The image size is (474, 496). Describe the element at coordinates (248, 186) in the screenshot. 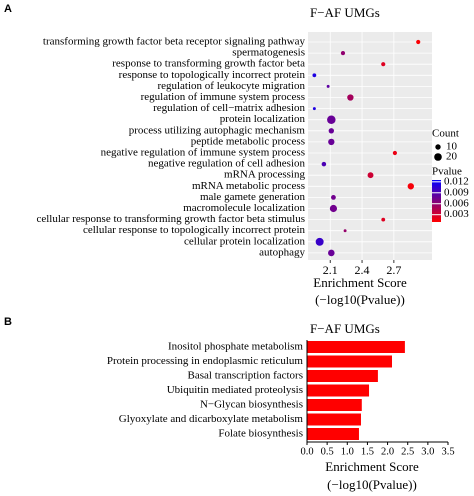

I see `category-label: mRNA metabolic process` at that location.